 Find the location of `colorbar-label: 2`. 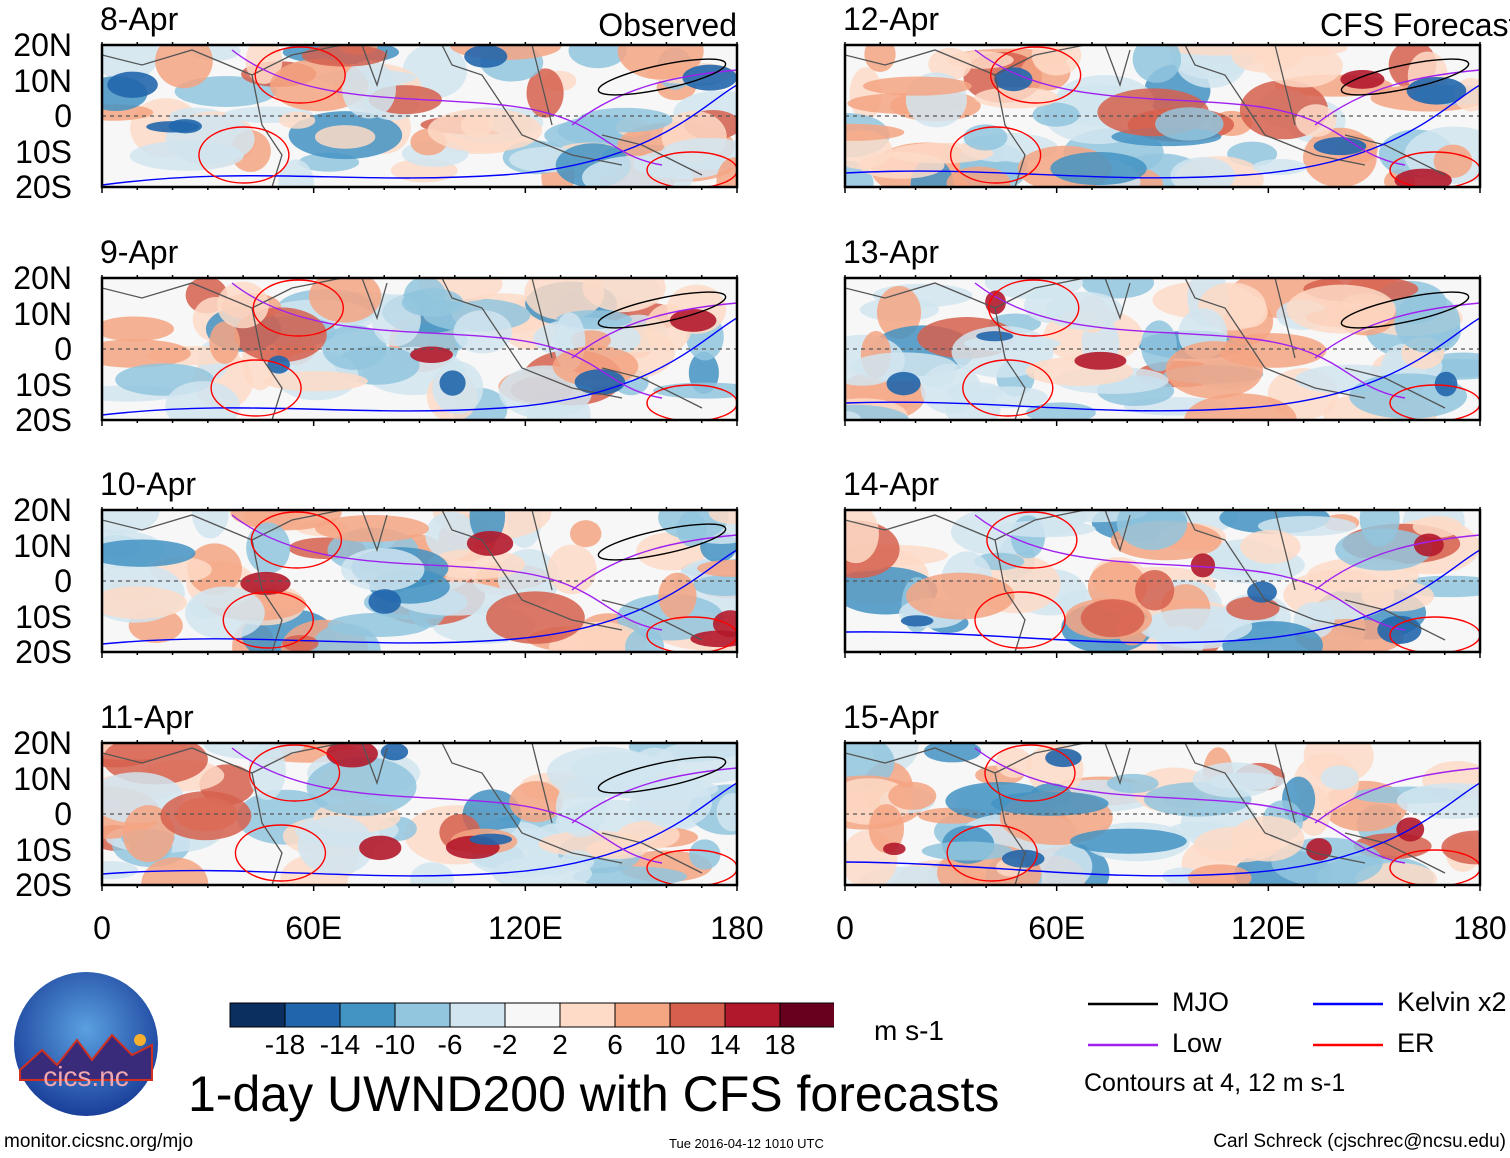

colorbar-label: 2 is located at coordinates (560, 1044).